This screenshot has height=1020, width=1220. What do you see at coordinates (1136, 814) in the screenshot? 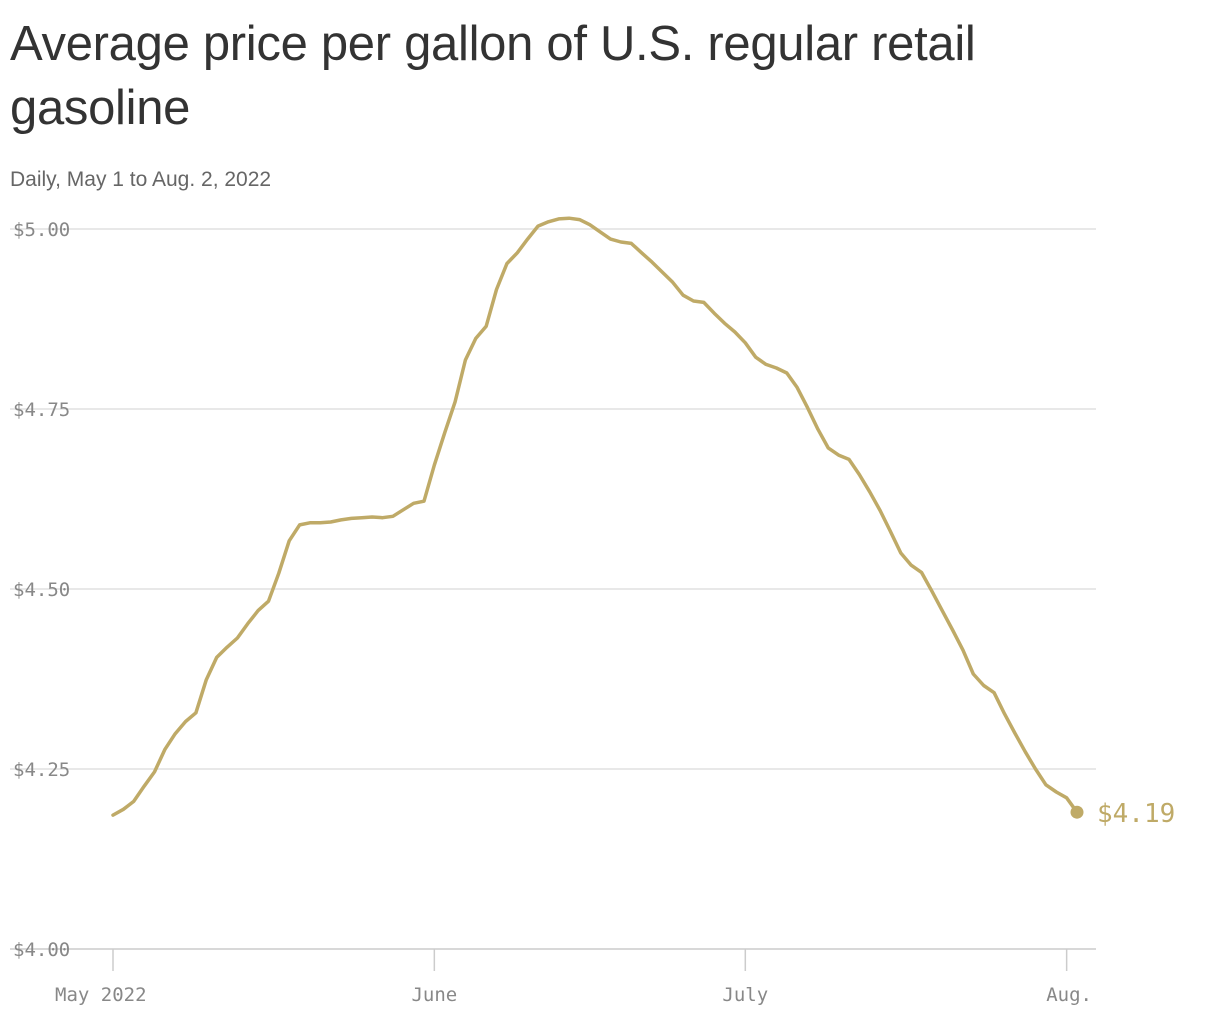
I see `end-value-label: $4.19` at bounding box center [1136, 814].